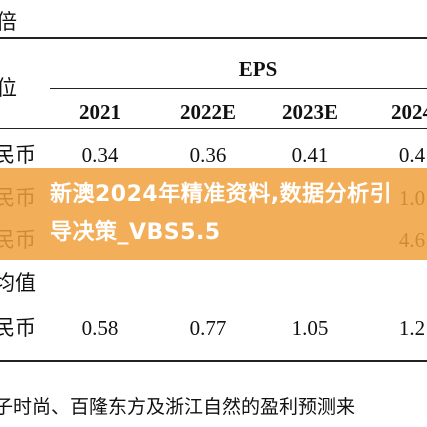  Describe the element at coordinates (258, 69) in the screenshot. I see `group-header: EPS` at that location.